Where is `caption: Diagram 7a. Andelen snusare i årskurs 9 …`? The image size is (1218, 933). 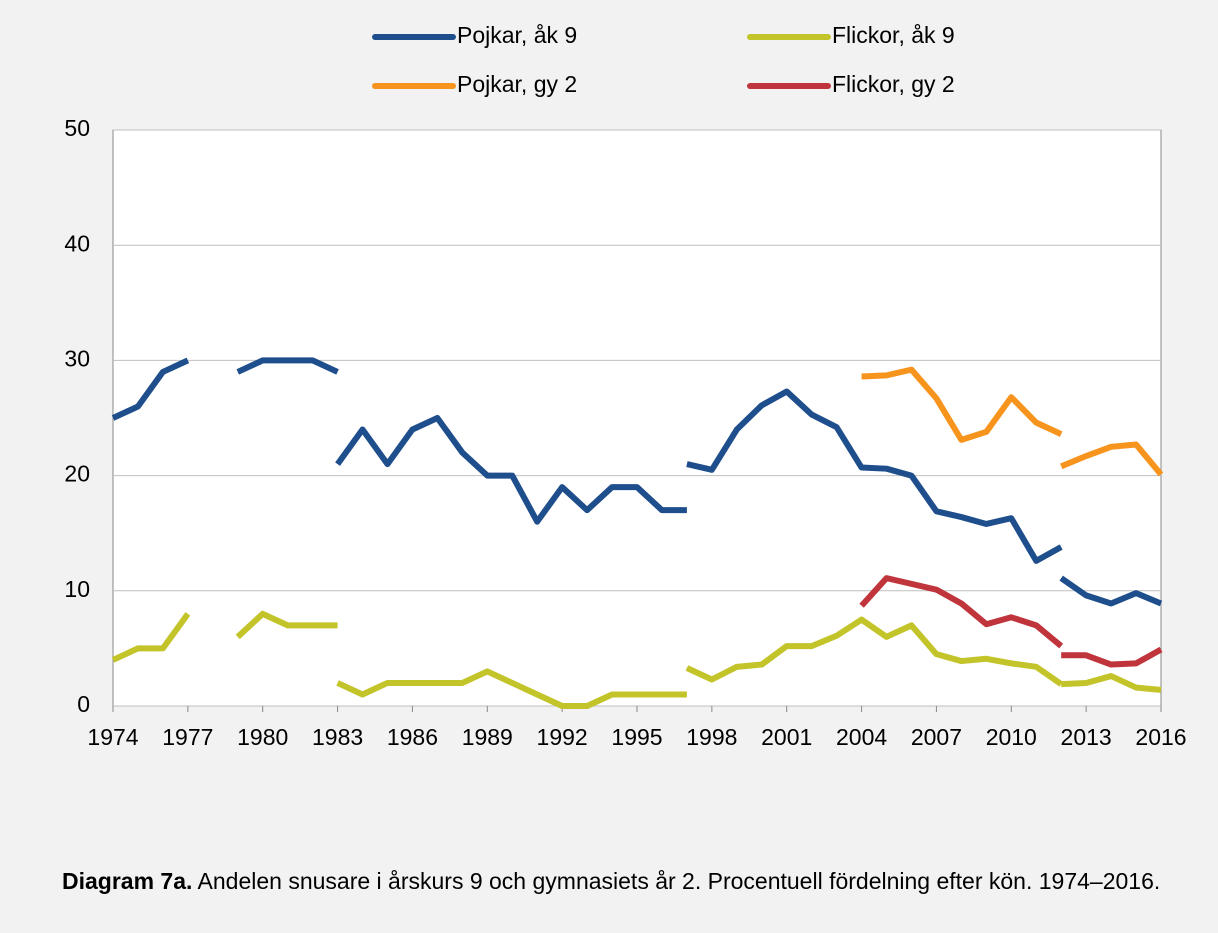
caption: Diagram 7a. Andelen snusare i årskurs 9 … is located at coordinates (632, 881).